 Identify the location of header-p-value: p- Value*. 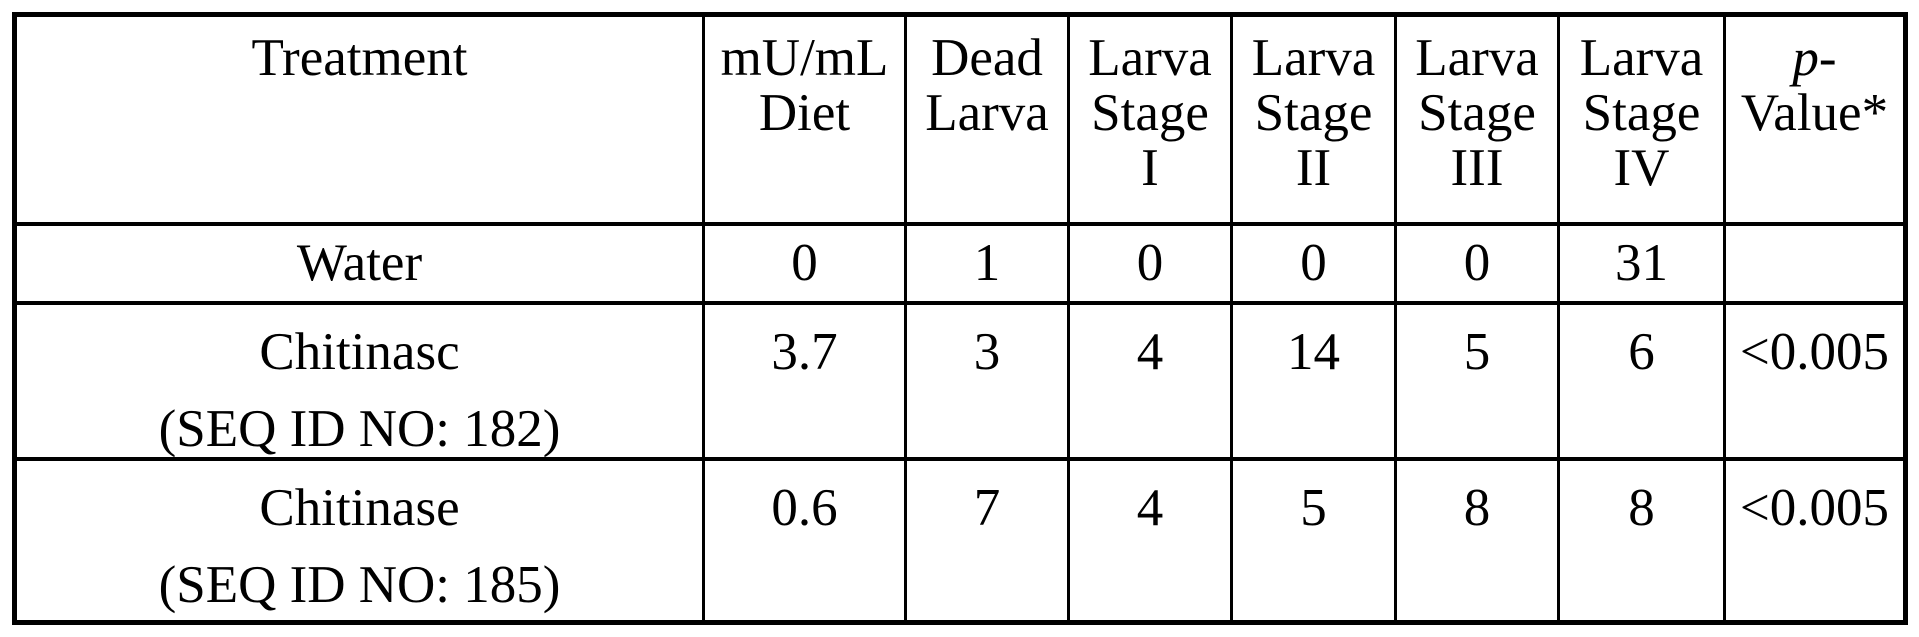
(1815, 119).